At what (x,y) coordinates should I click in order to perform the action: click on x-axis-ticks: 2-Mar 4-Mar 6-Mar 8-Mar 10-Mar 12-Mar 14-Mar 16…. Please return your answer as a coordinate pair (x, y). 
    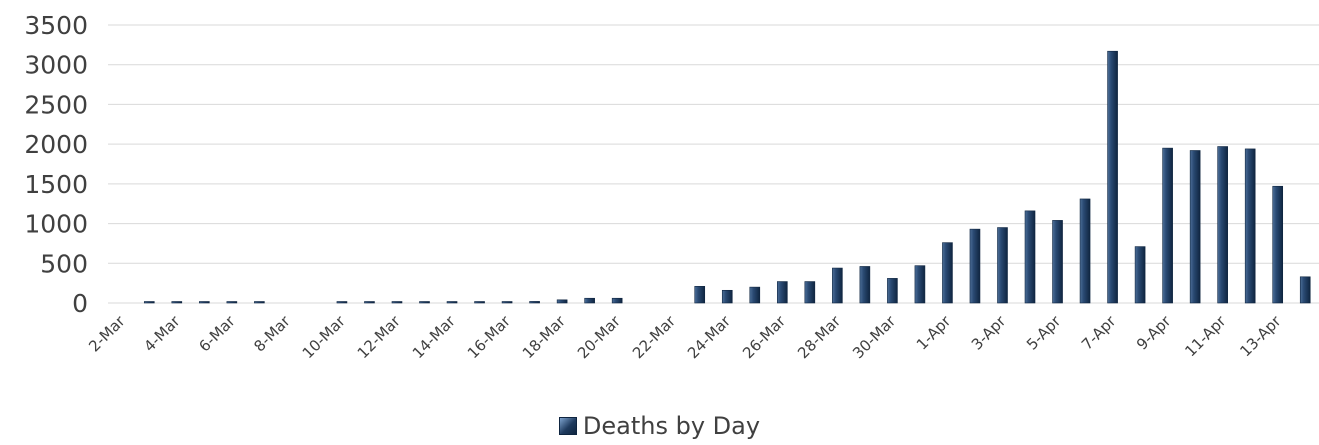
    Looking at the image, I should click on (685, 337).